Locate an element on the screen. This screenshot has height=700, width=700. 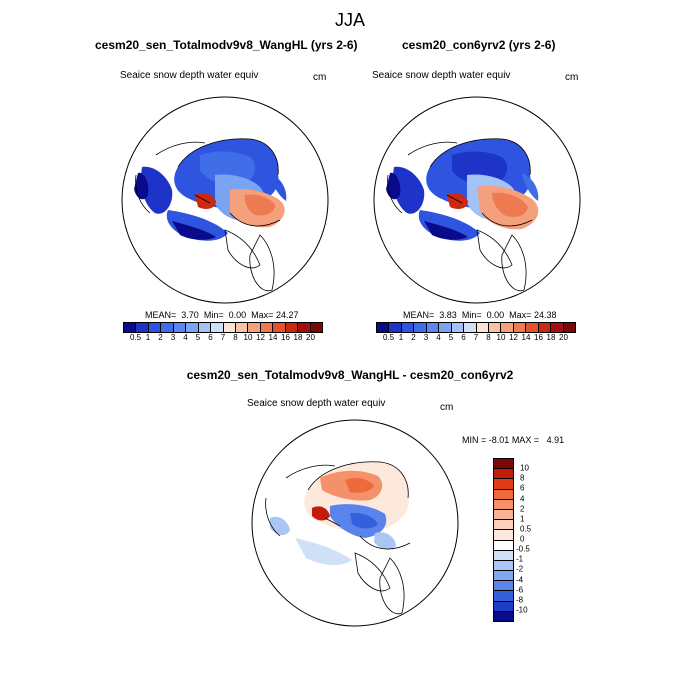
diff-polar-map is located at coordinates (355, 523).